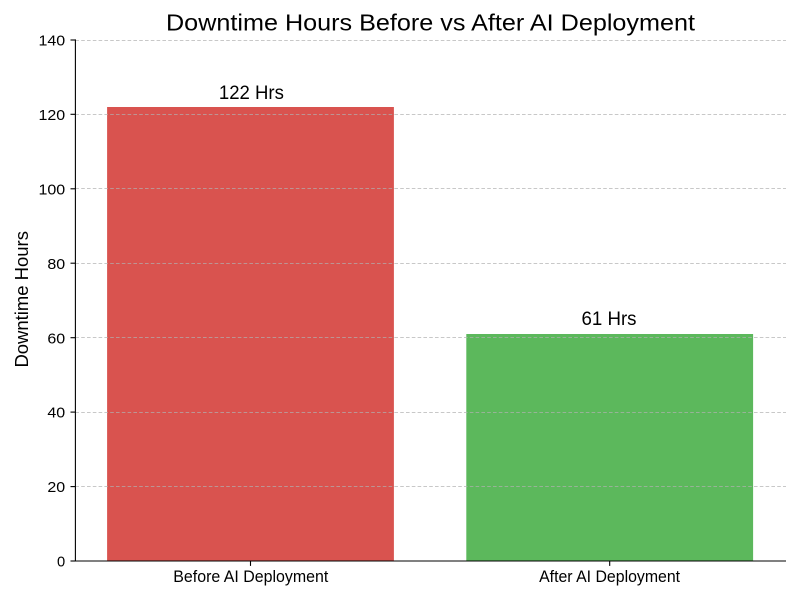 Image resolution: width=800 pixels, height=600 pixels. I want to click on svg-text: 60, so click(56, 339).